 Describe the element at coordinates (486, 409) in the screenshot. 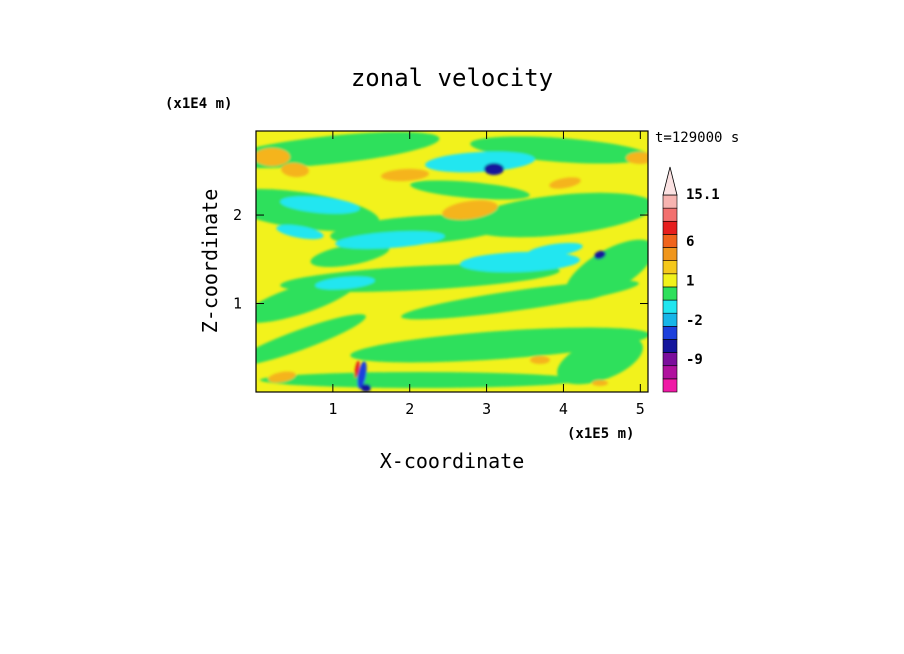

I see `x-tick-label: 3` at that location.